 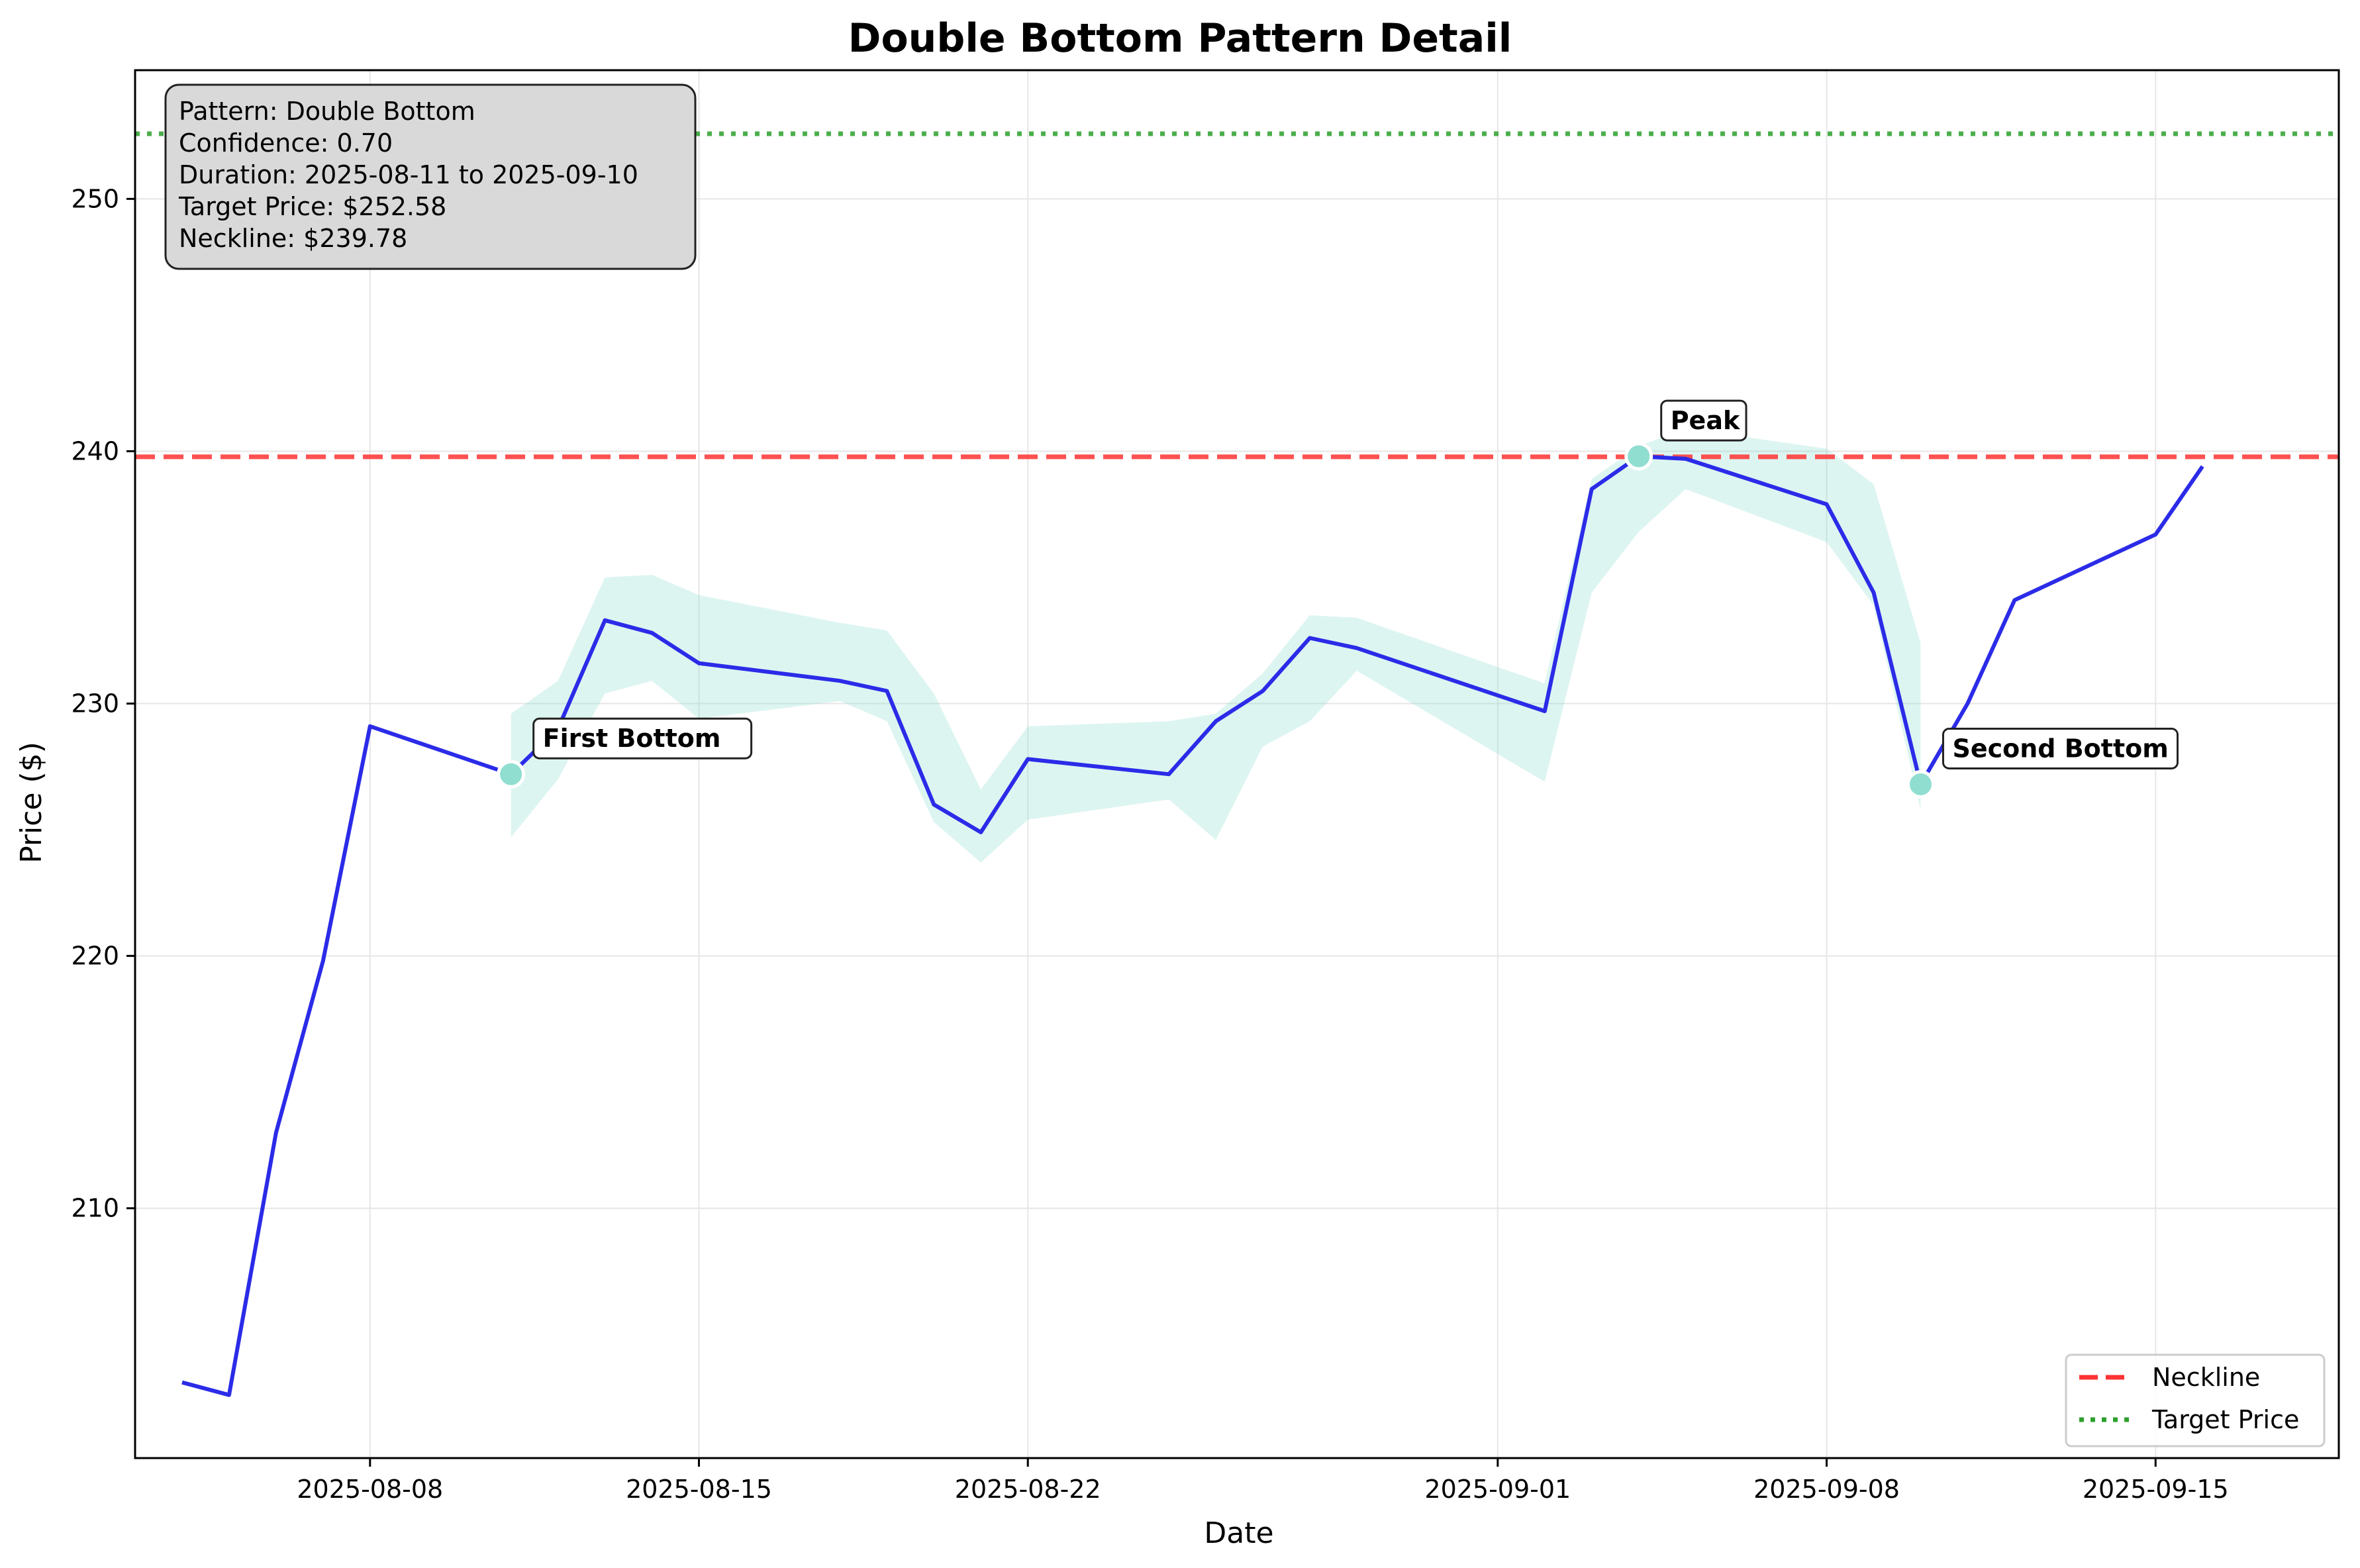 I want to click on key-point-first-bottom, so click(x=511, y=774).